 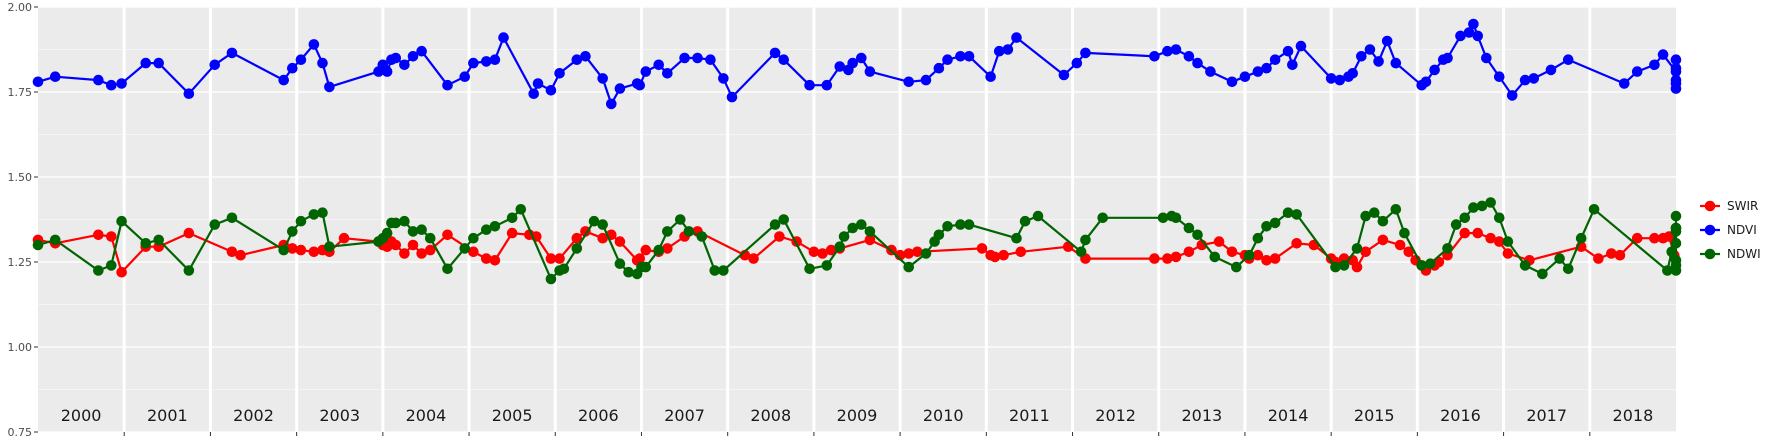 I want to click on y-tick-label: 0.75, so click(x=20, y=432).